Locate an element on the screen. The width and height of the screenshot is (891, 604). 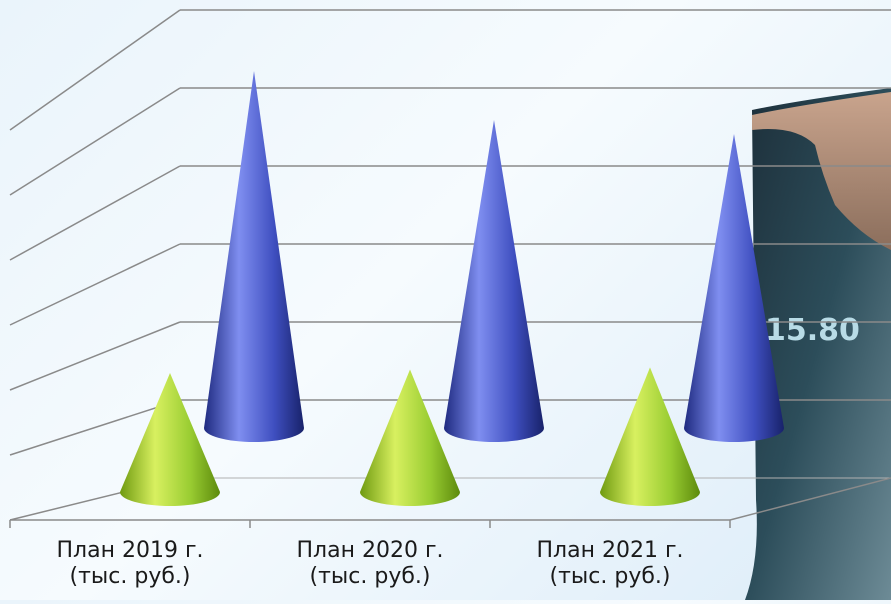
x-tick-label: План 2020 г. (тыс. руб.) is located at coordinates (370, 563).